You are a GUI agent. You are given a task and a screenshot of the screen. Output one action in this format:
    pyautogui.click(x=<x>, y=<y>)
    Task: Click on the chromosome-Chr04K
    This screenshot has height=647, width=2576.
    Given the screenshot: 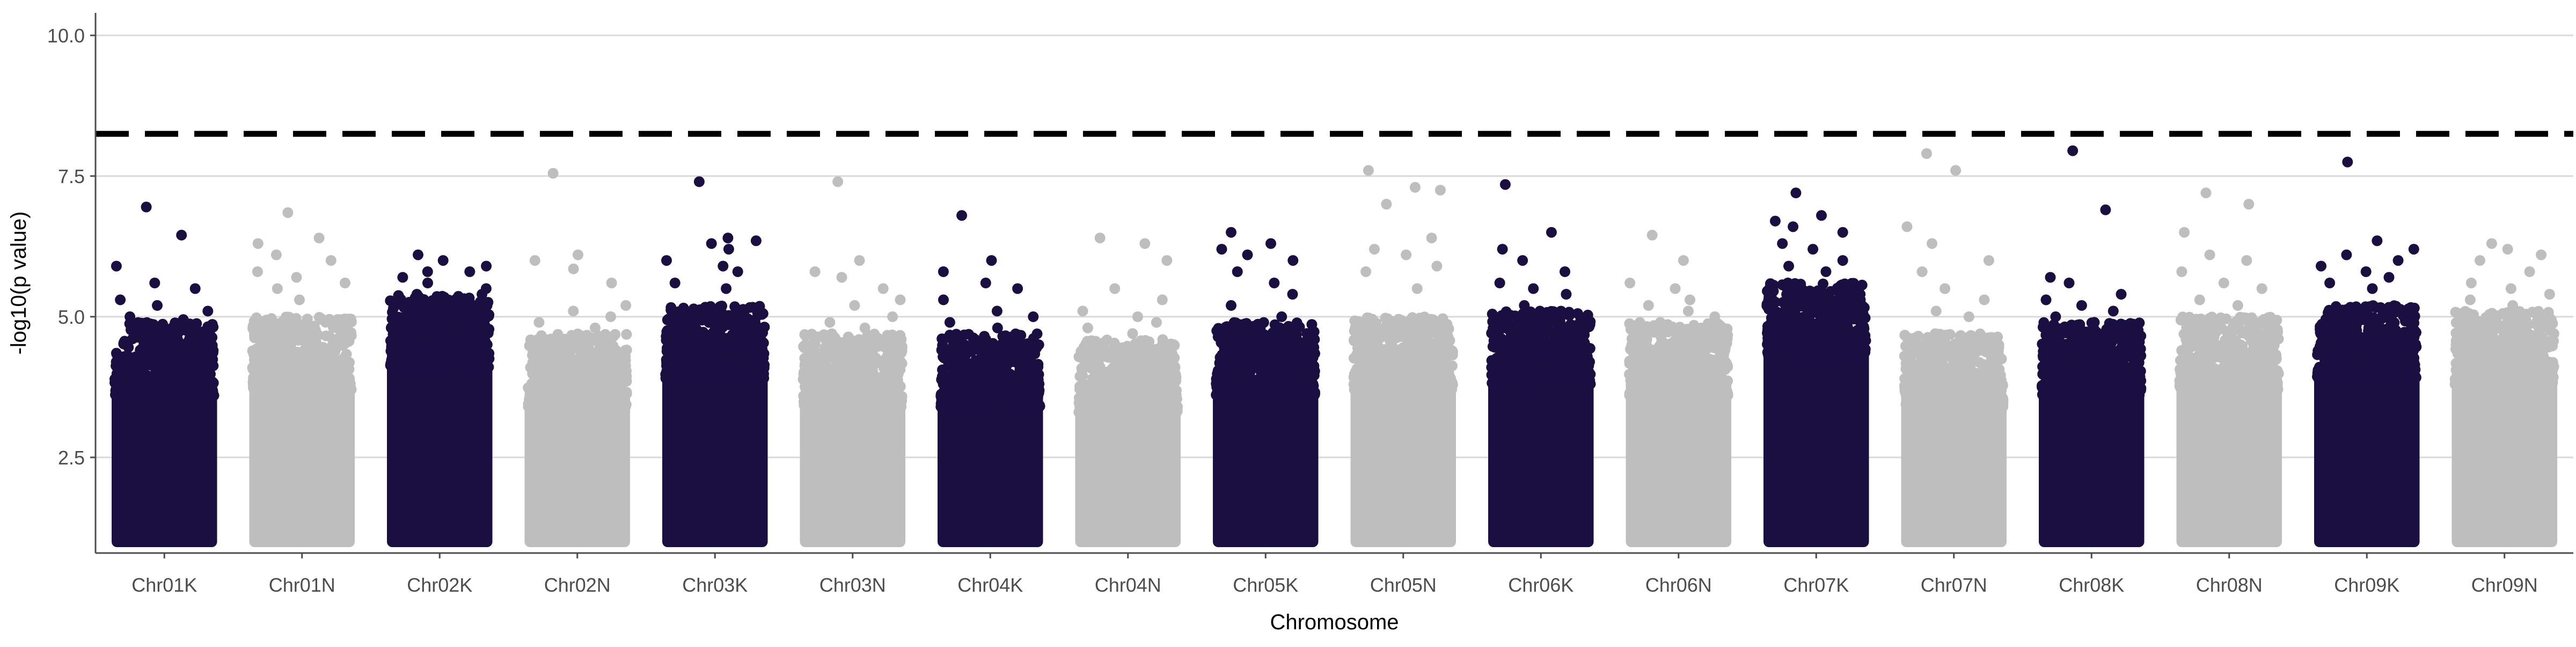 What is the action you would take?
    pyautogui.click(x=990, y=378)
    